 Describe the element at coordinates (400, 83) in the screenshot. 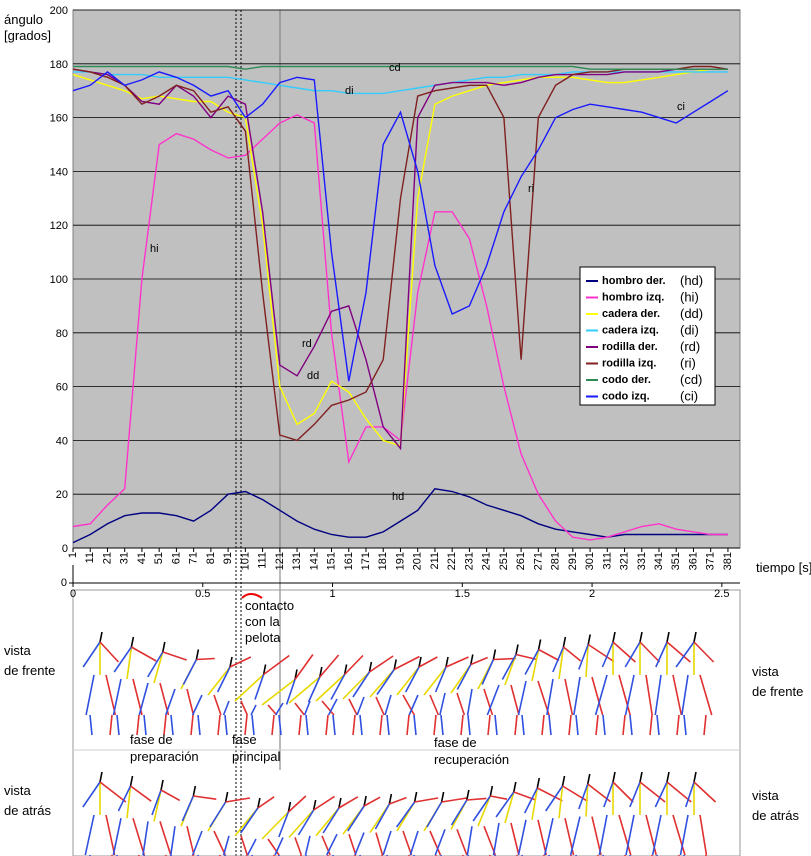

I see `series-line` at that location.